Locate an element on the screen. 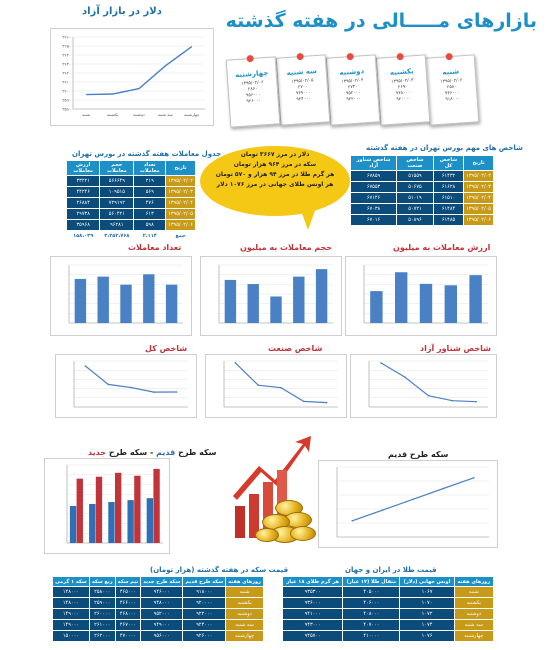  table-cell: ۶۱۶۲۸ is located at coordinates (448, 187).